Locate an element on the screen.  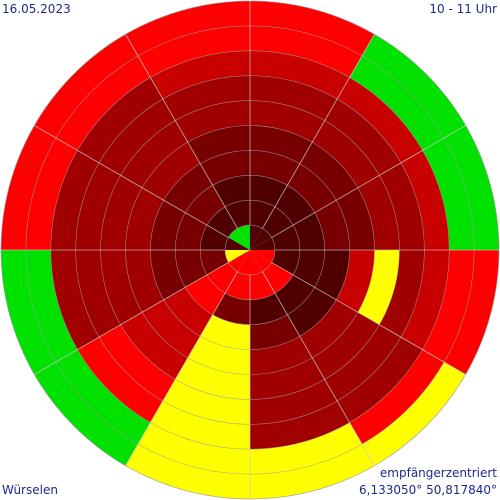
cell-s0-r3 is located at coordinates (275, 168).